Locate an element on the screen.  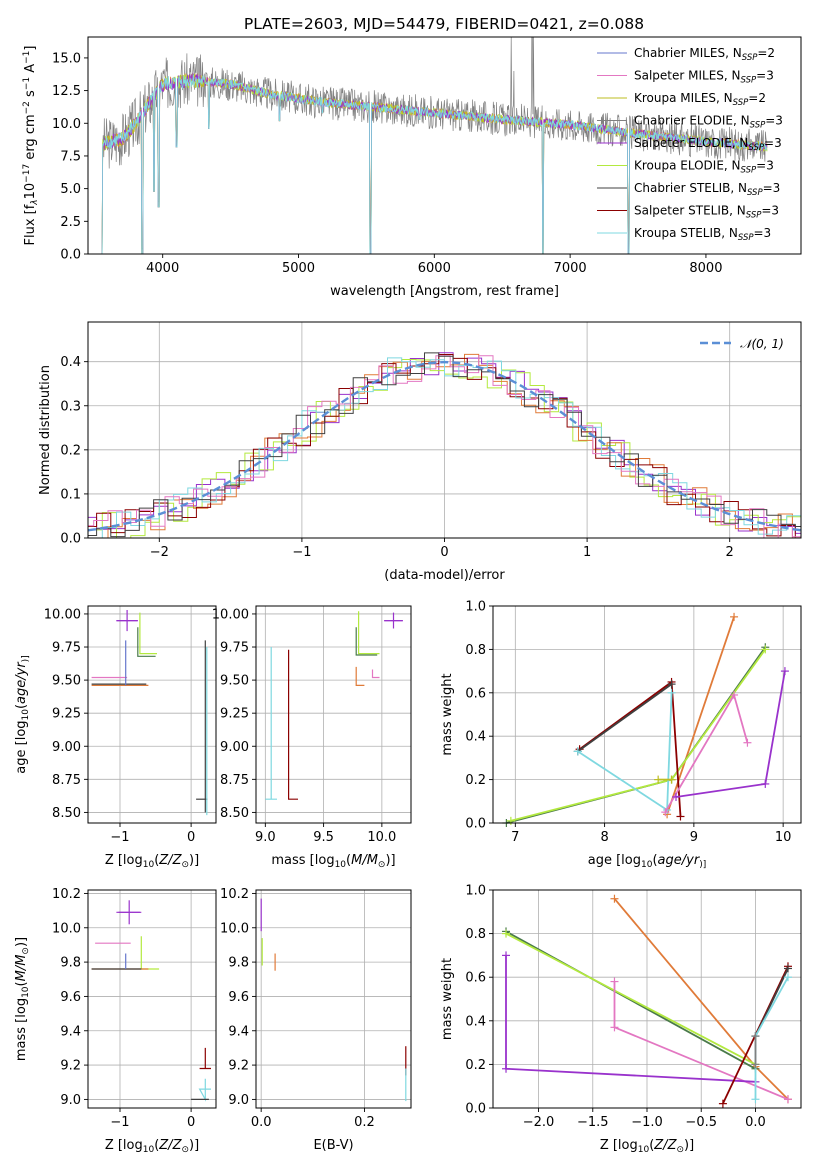
spectrum-ylabel-part: Flux [f is located at coordinates (30, 224).